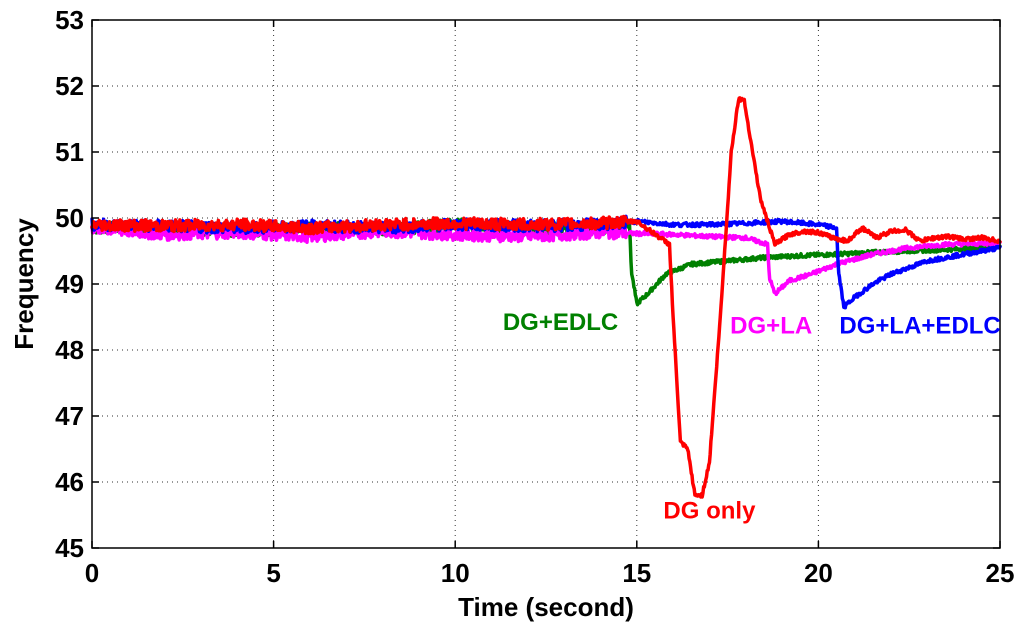 The image size is (1024, 637). Describe the element at coordinates (24, 284) in the screenshot. I see `y-axis-label: Frequency` at that location.